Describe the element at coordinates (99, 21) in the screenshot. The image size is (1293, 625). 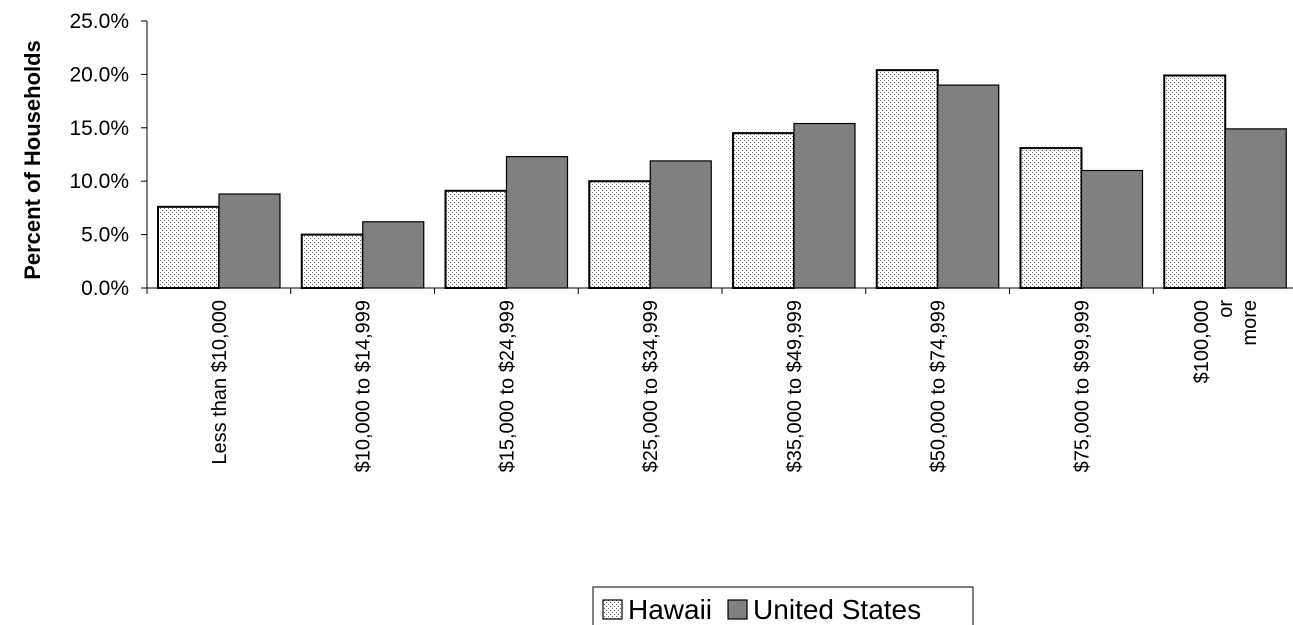
I see `y-tick-label: 25.0%` at that location.